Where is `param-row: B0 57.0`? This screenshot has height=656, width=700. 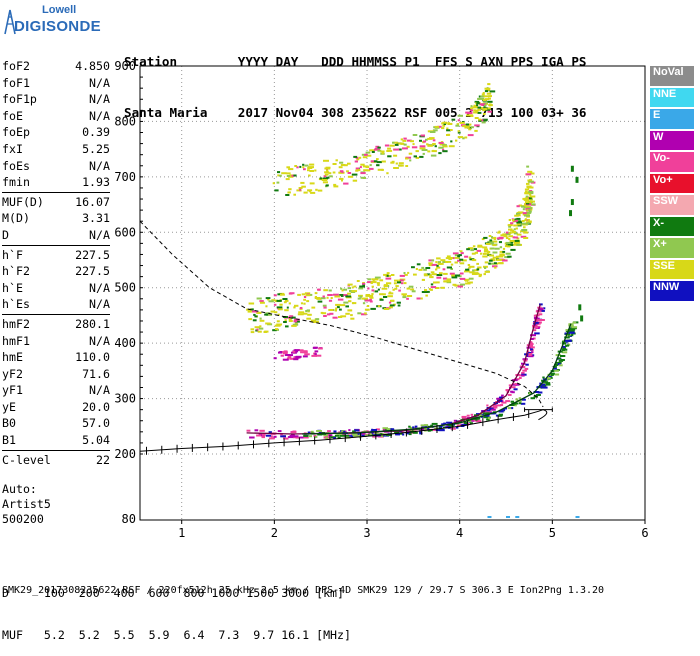 param-row: B0 57.0 is located at coordinates (56, 423).